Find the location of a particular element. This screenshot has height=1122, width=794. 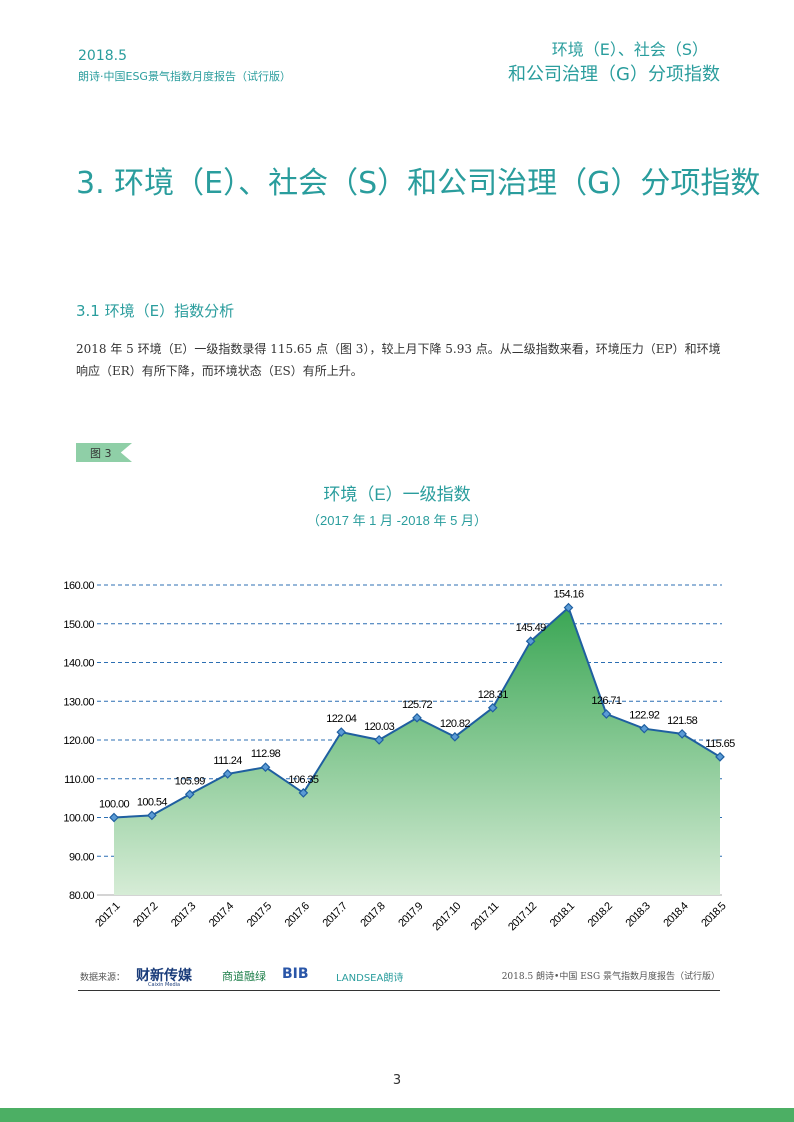

x-tick-label: 2017.5 is located at coordinates (259, 914).